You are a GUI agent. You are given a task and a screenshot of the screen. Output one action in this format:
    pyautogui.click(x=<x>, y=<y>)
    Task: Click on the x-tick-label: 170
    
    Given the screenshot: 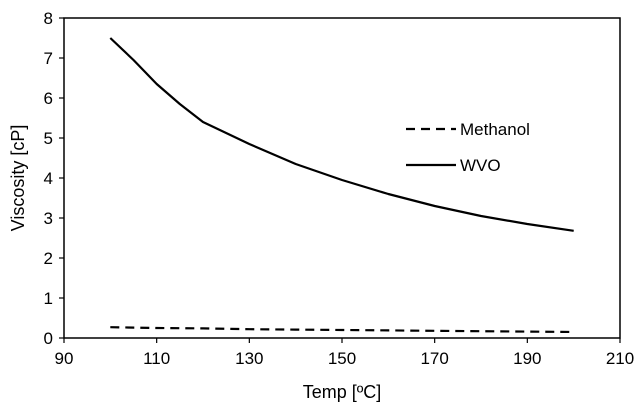 What is the action you would take?
    pyautogui.click(x=434, y=358)
    